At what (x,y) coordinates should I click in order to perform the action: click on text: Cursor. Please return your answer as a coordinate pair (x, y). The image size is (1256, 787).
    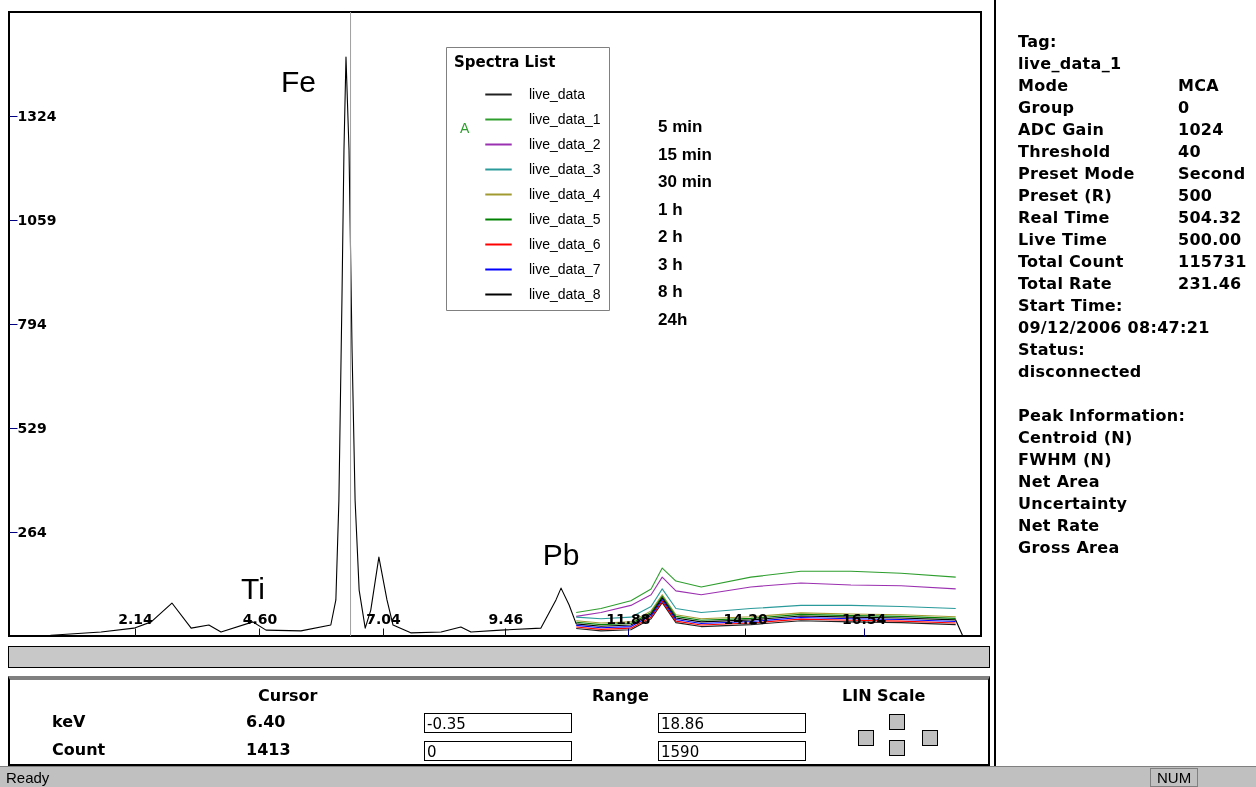
    Looking at the image, I should click on (288, 695).